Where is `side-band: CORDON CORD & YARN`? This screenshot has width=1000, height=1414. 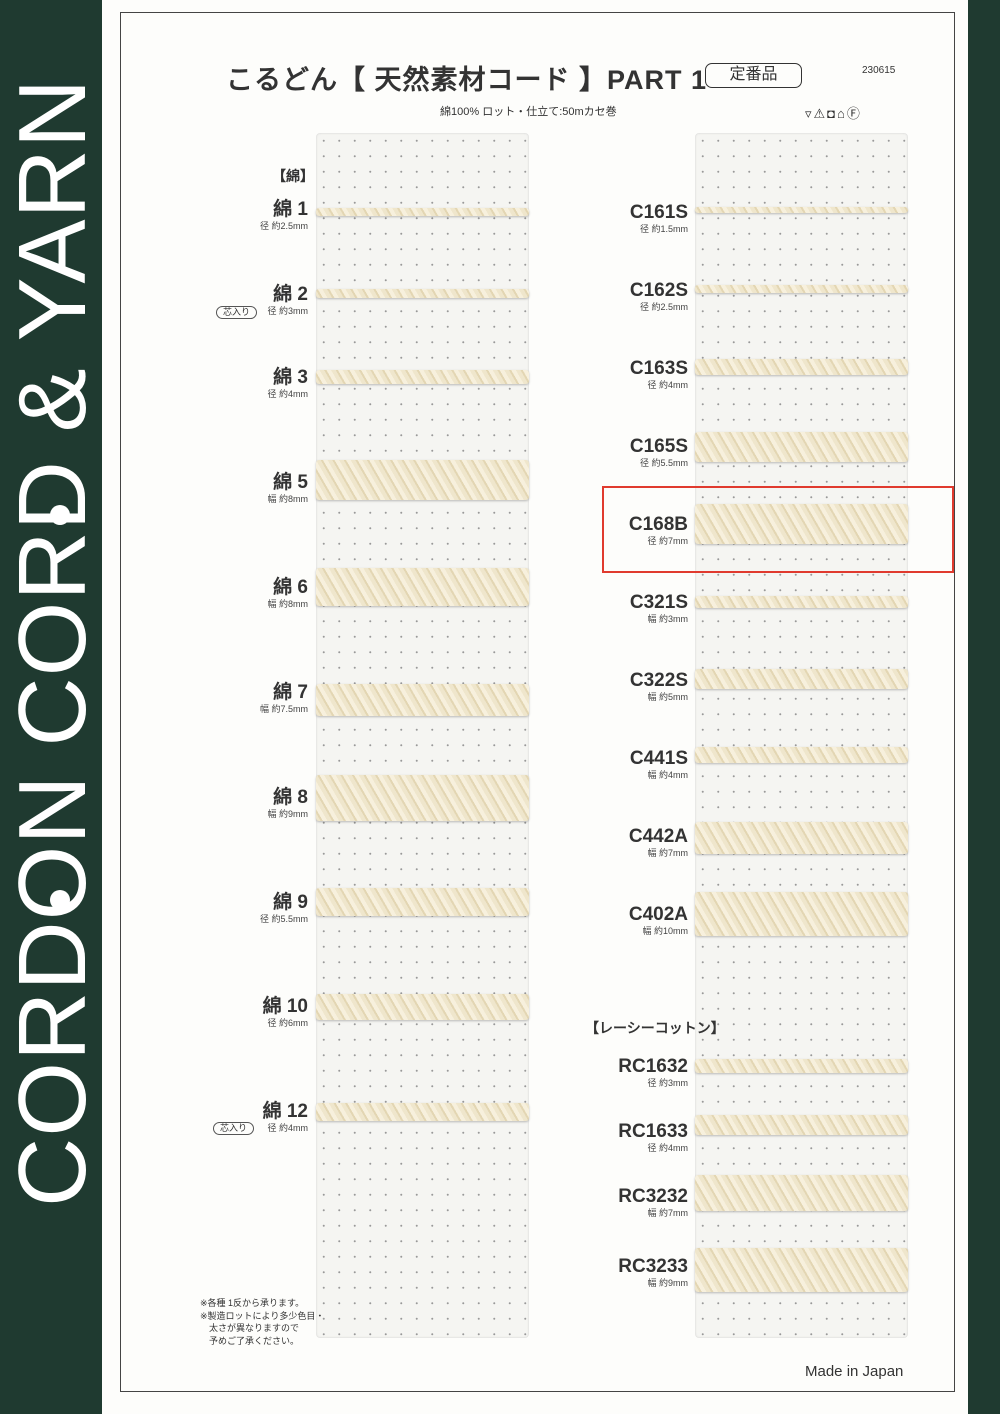
side-band: CORDON CORD & YARN is located at coordinates (53, 707).